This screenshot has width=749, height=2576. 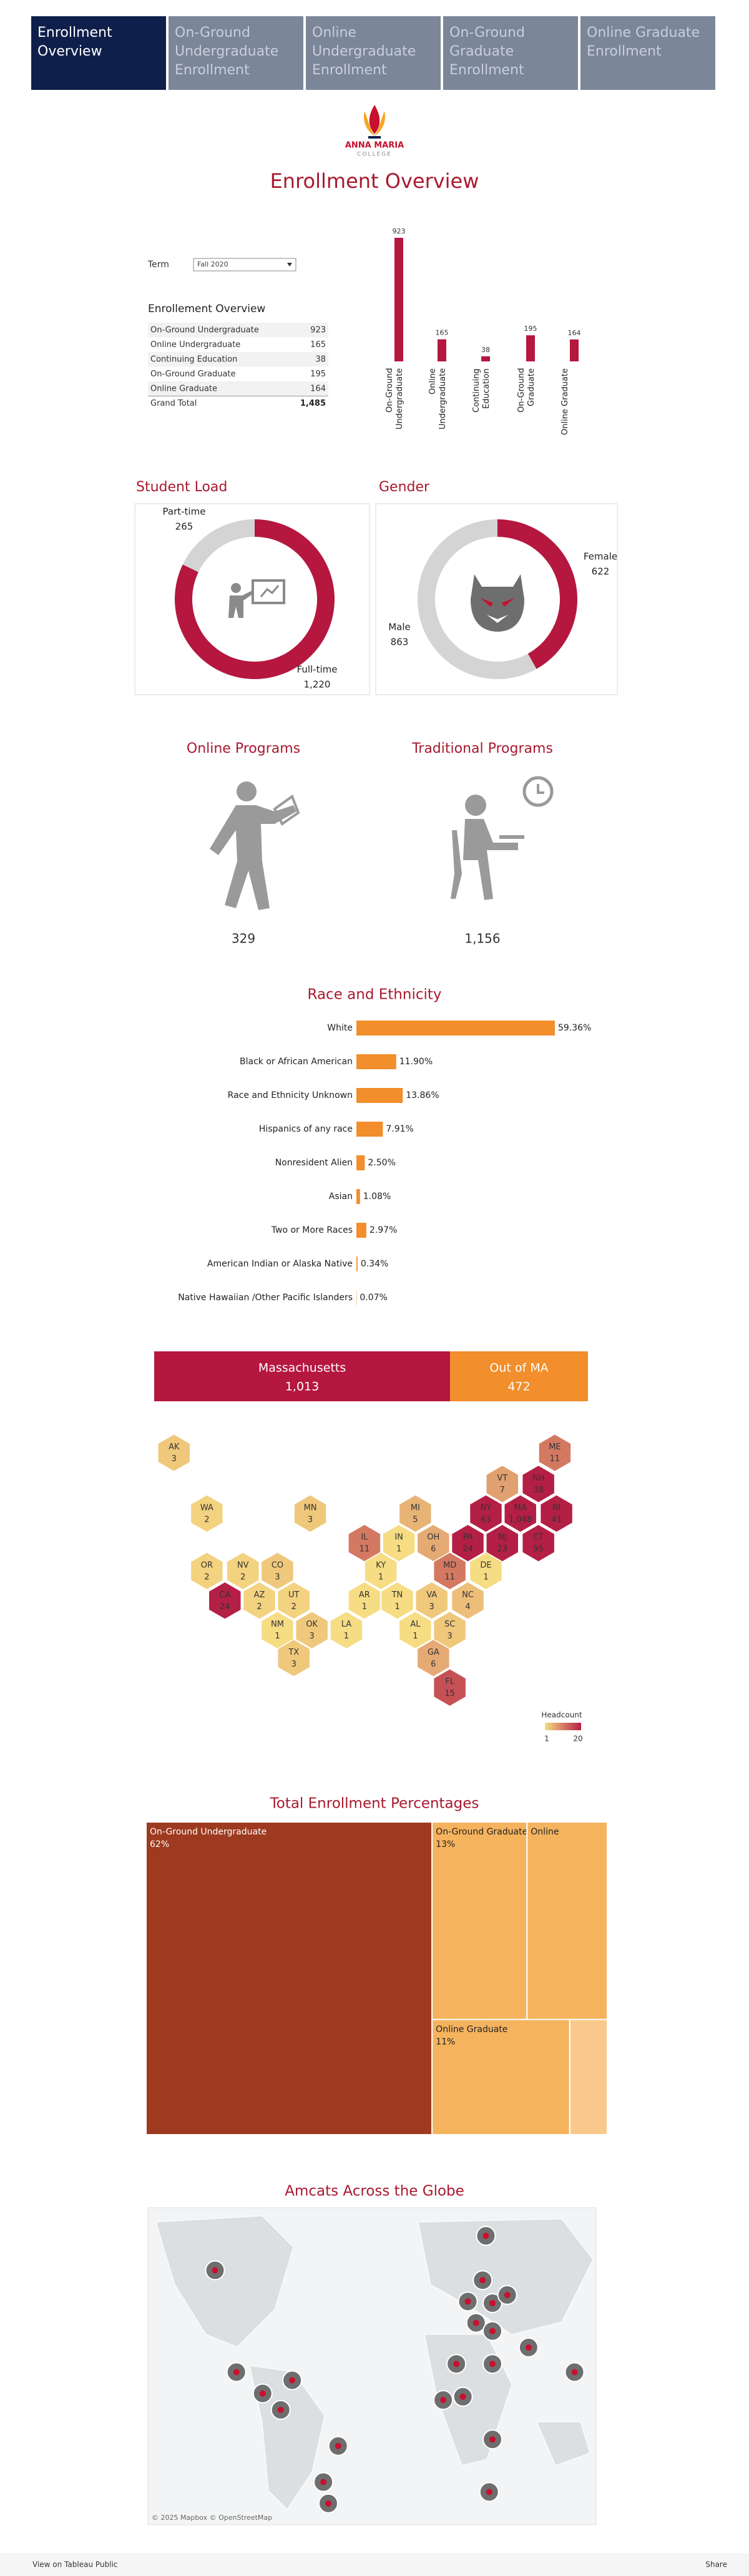 I want to click on state-value: 11, so click(x=449, y=1577).